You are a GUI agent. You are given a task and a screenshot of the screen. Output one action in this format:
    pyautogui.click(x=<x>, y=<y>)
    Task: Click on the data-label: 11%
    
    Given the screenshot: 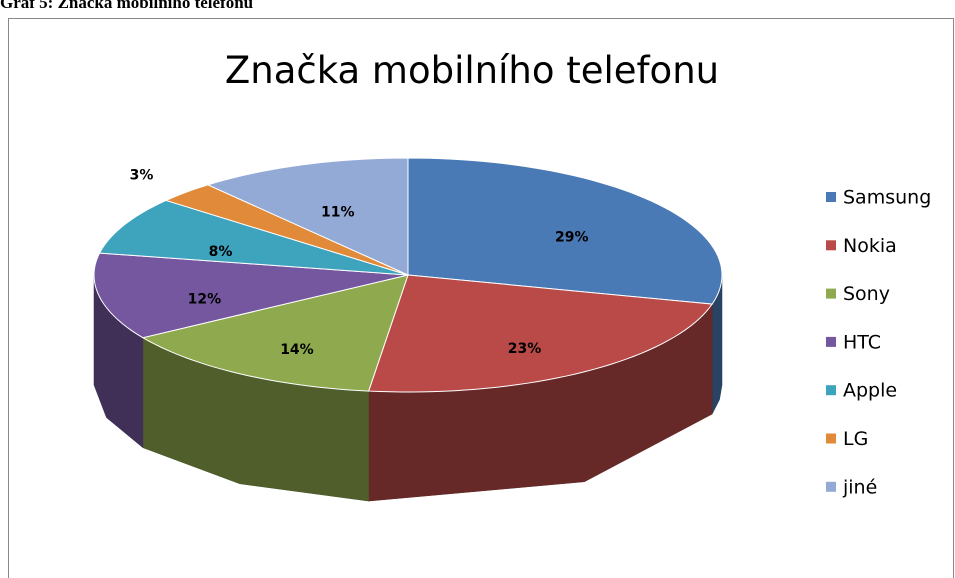 What is the action you would take?
    pyautogui.click(x=338, y=212)
    